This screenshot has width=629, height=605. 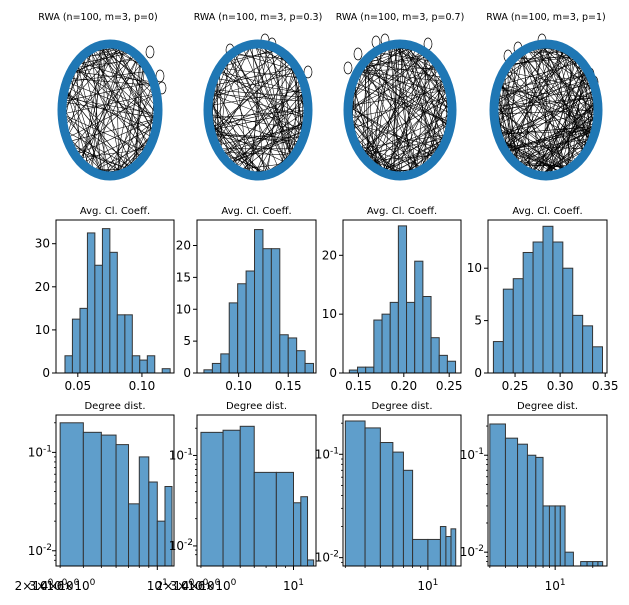 I want to click on network-title-2: RWA (n=100, m=3, p=0.3), so click(x=258, y=17).